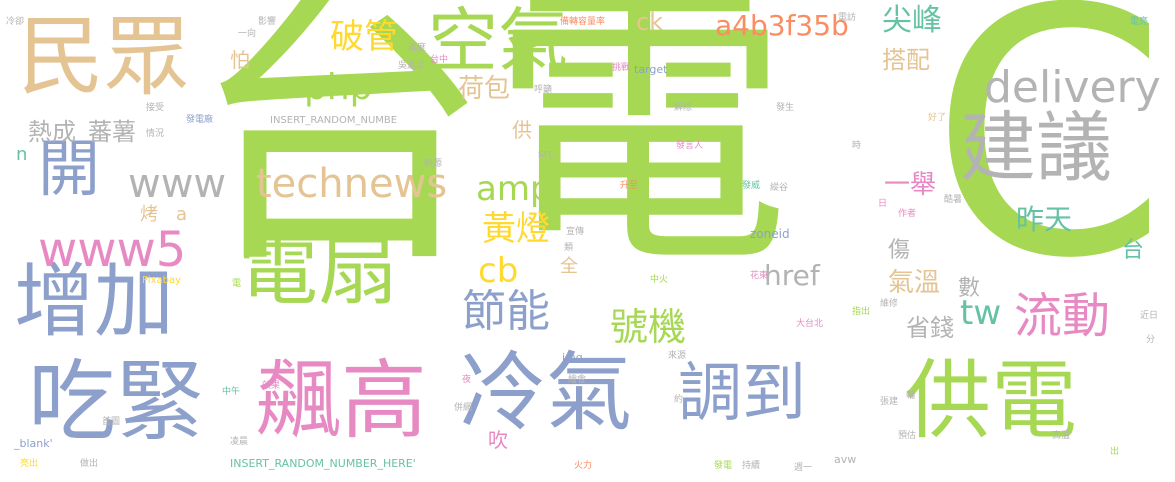 This screenshot has width=1175, height=482. I want to click on word-zhongwu: 中午, so click(231, 392).